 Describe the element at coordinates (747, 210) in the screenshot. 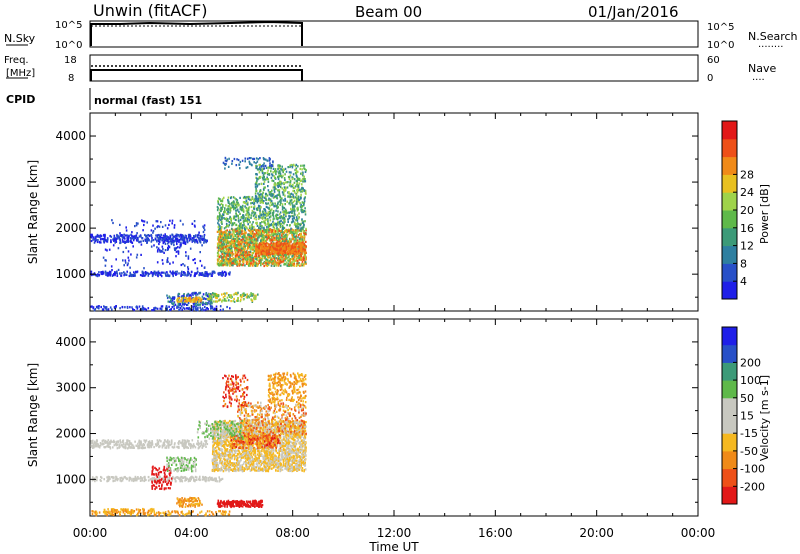

I see `colorbar-tick-label: 20` at that location.